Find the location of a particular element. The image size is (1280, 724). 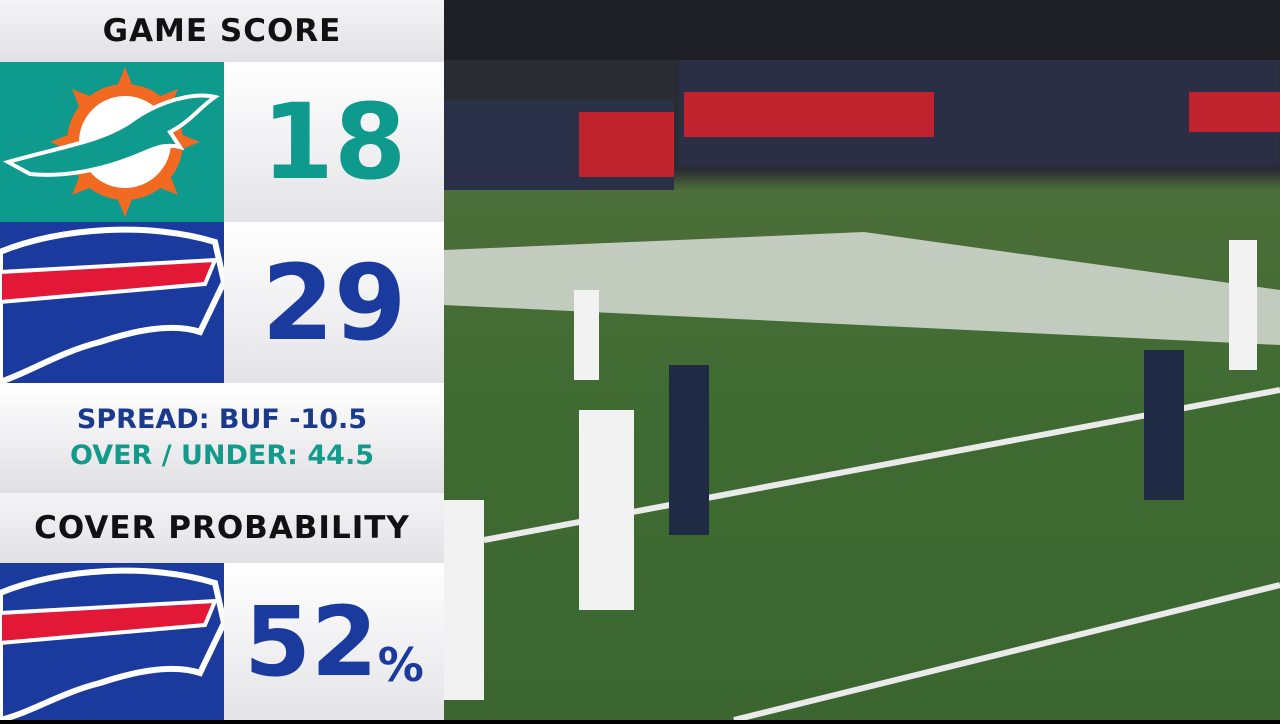

spread-text: SPREAD: BUF -10.5 is located at coordinates (222, 419).